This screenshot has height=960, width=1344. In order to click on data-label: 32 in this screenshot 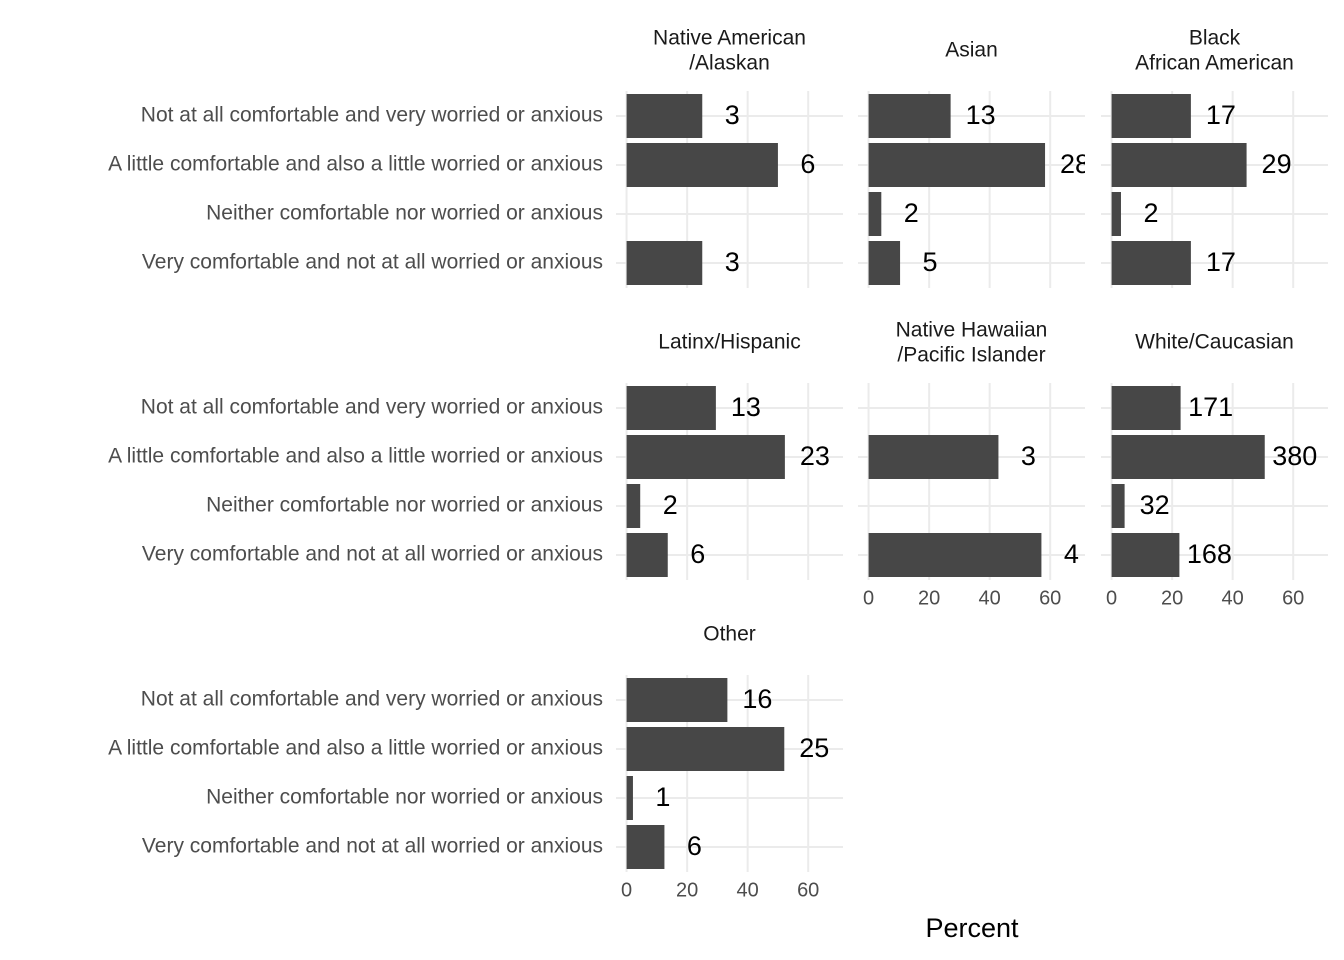, I will do `click(1155, 505)`.